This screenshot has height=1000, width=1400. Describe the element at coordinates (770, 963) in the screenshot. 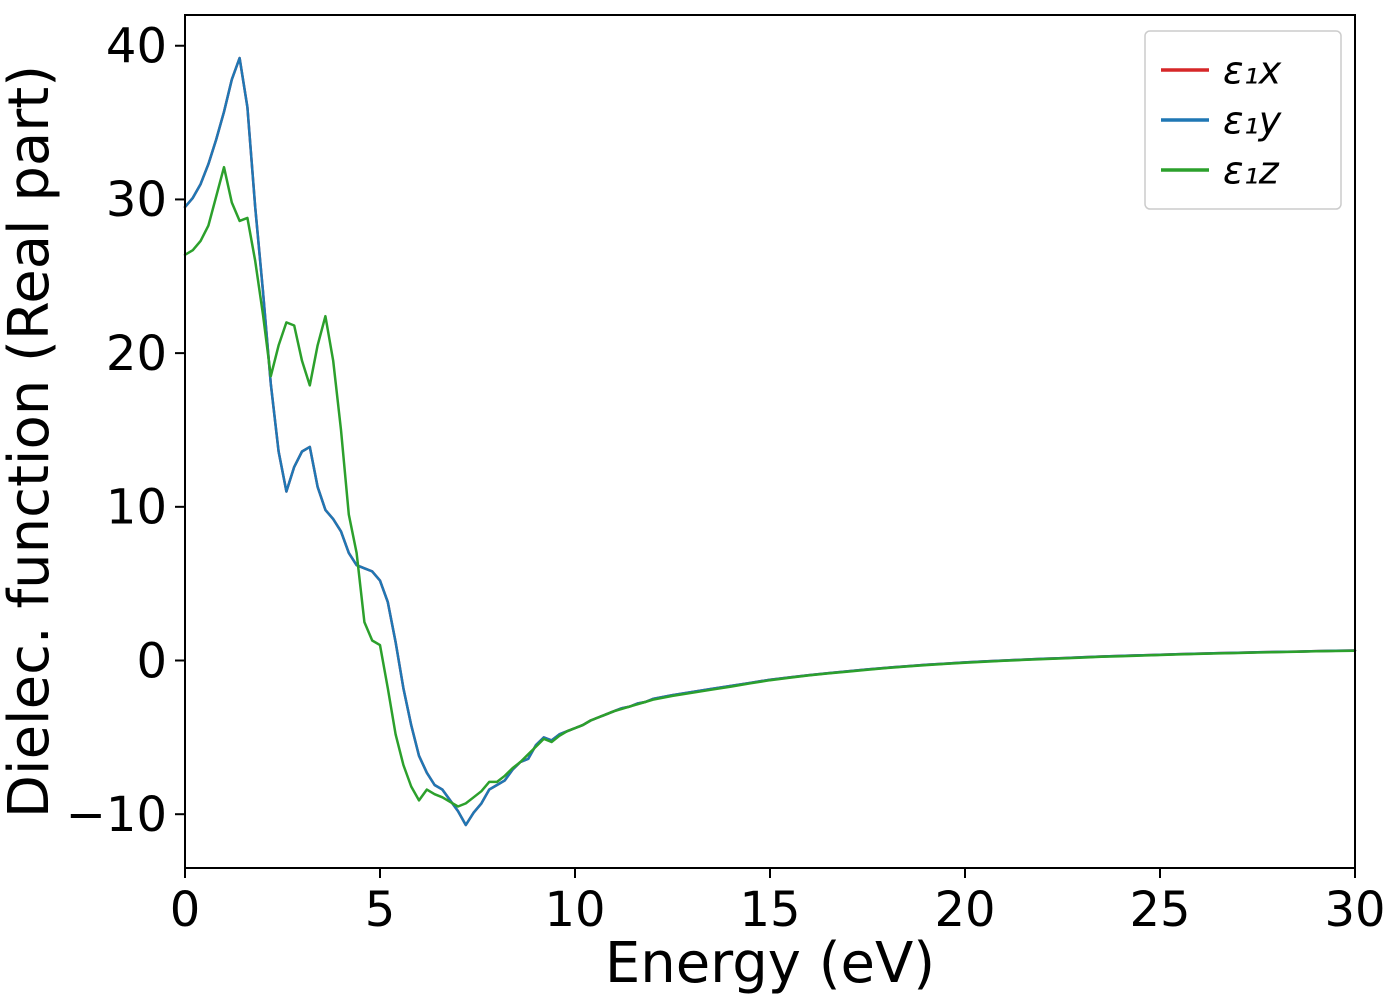

I see `x-axis-label: Energy (eV)` at that location.